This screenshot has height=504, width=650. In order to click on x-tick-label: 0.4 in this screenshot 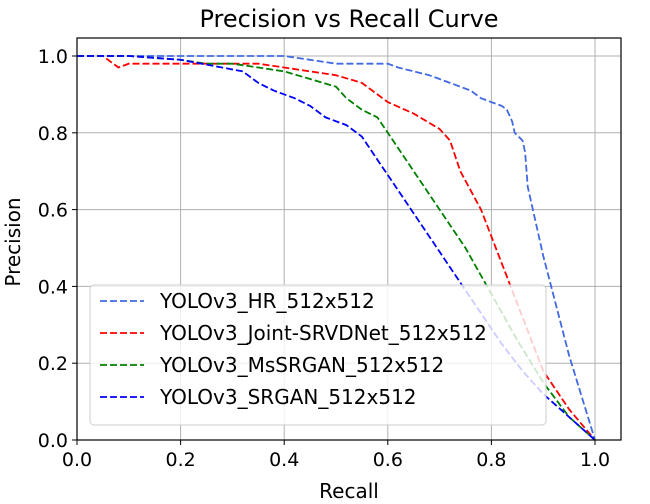, I will do `click(284, 460)`.